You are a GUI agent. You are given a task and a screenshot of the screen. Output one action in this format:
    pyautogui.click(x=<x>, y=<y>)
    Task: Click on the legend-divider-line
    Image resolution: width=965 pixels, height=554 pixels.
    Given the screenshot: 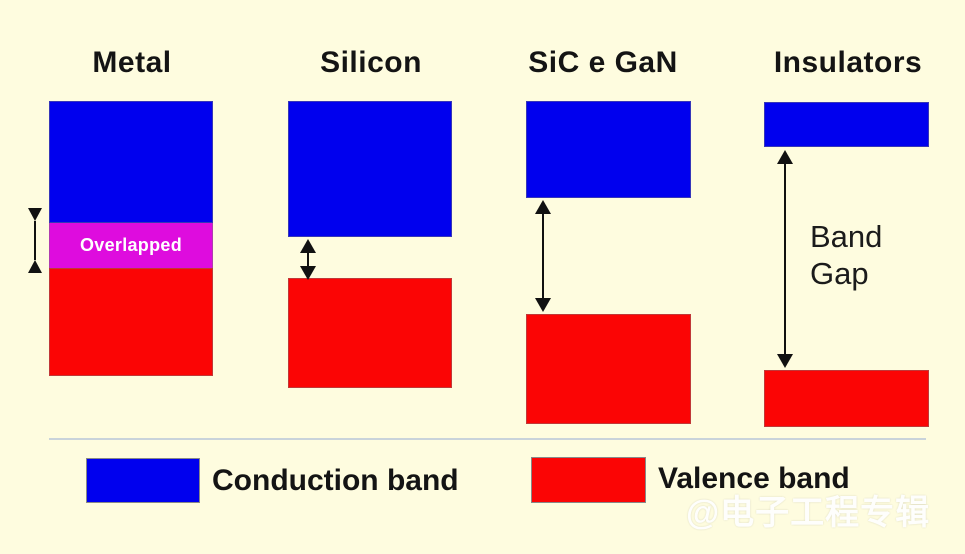 What is the action you would take?
    pyautogui.click(x=487, y=439)
    